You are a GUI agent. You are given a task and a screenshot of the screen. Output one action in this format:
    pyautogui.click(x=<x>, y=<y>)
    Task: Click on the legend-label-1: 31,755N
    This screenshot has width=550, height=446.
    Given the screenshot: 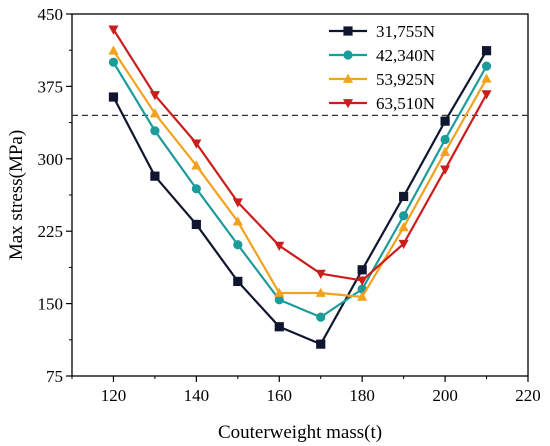 What is the action you would take?
    pyautogui.click(x=405, y=31)
    